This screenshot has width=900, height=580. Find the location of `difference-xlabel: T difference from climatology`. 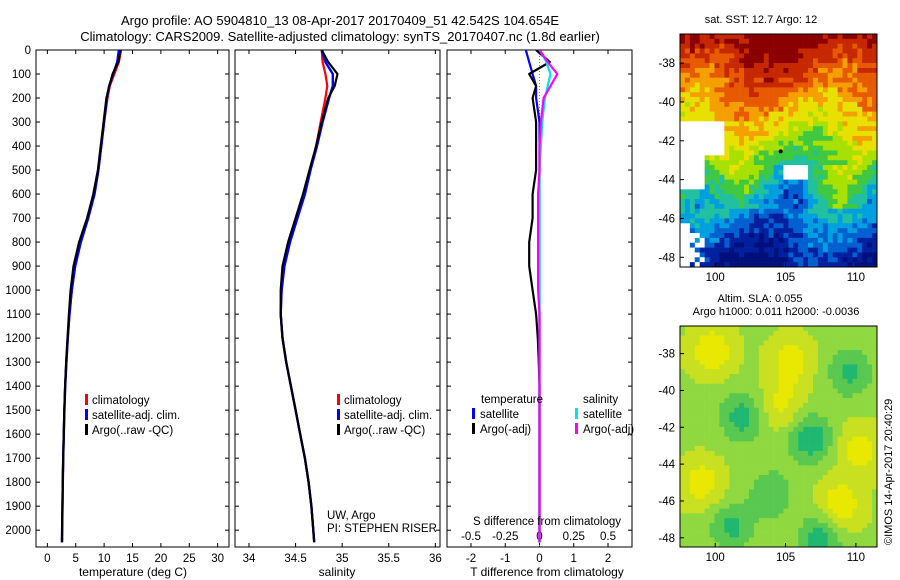

difference-xlabel: T difference from climatology is located at coordinates (547, 572).